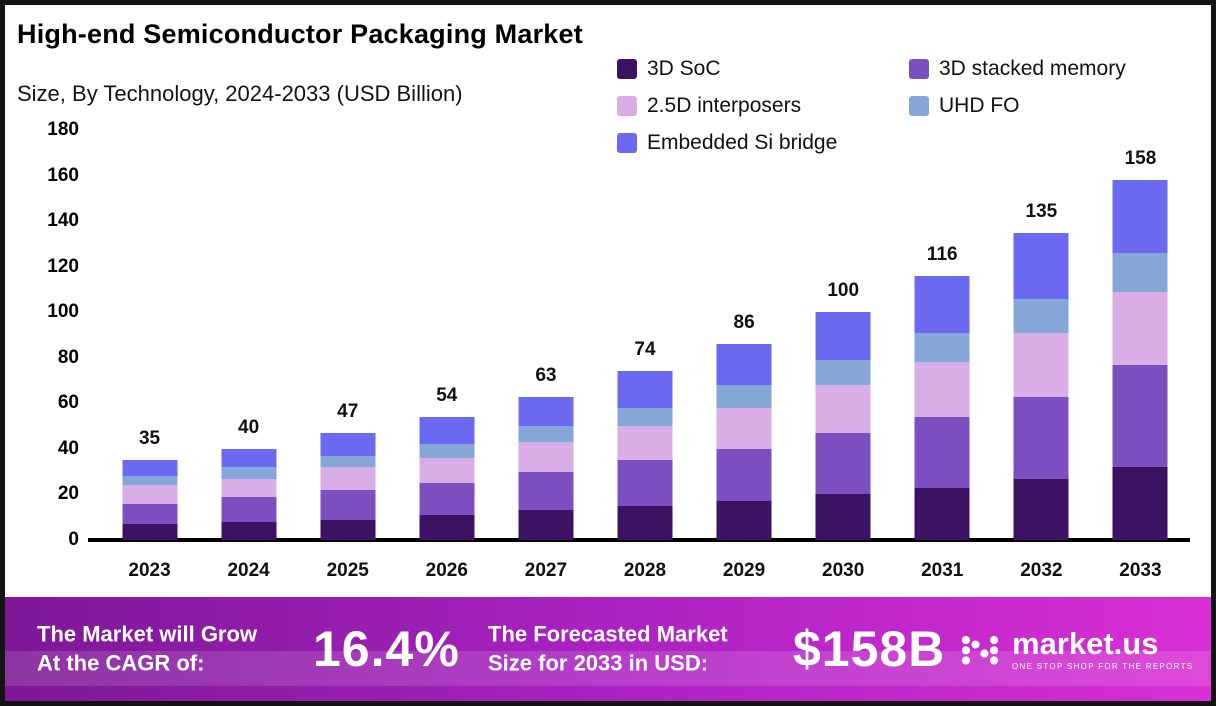  Describe the element at coordinates (149, 570) in the screenshot. I see `x-axis-label: 2023` at that location.